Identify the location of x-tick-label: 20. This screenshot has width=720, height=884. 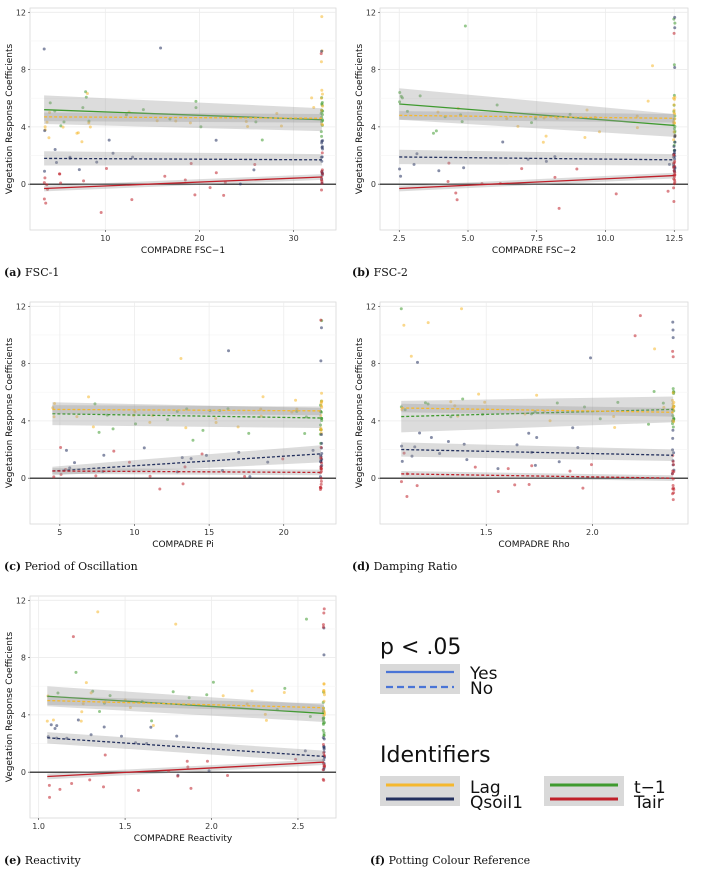
(199, 238).